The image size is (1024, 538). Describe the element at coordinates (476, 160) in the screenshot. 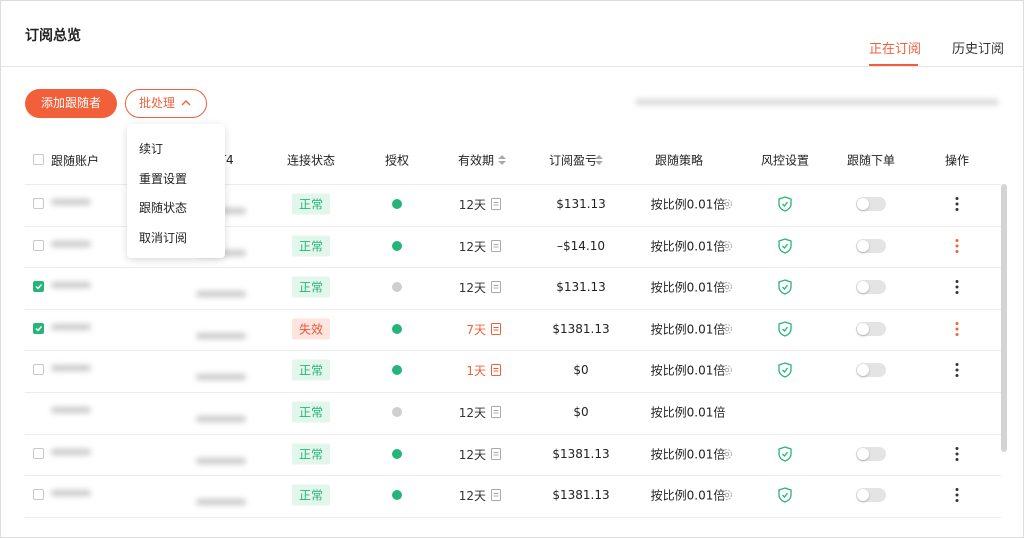

I see `column-header: 有效期` at that location.